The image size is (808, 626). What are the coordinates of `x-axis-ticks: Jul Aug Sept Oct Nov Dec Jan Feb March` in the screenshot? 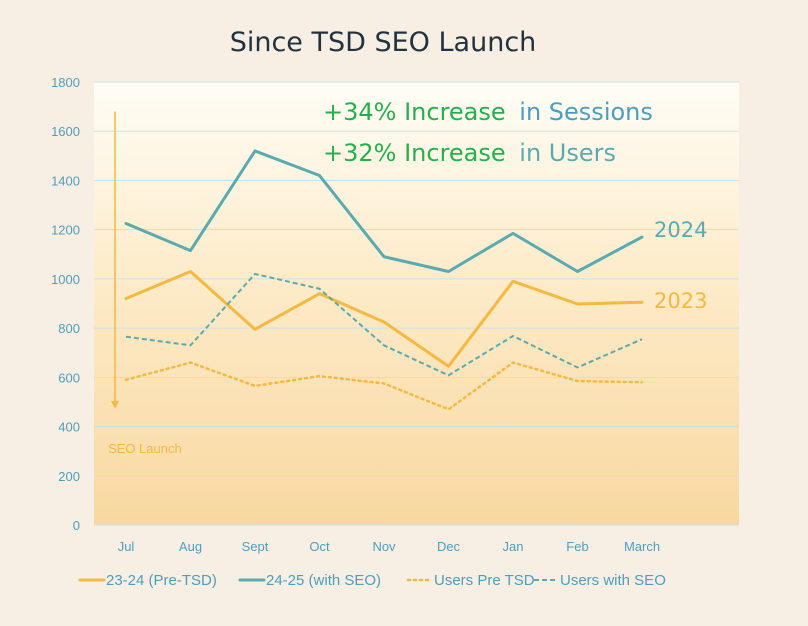 It's located at (389, 546).